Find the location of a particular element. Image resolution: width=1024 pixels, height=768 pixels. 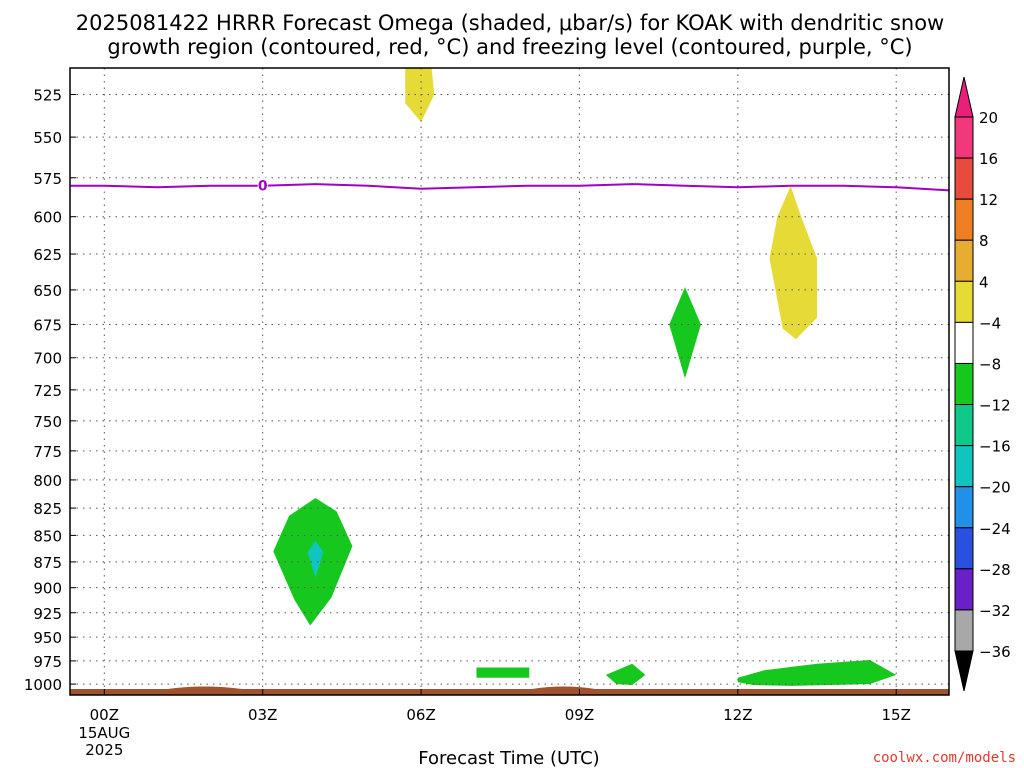

colorbar-label: −24 is located at coordinates (995, 529).